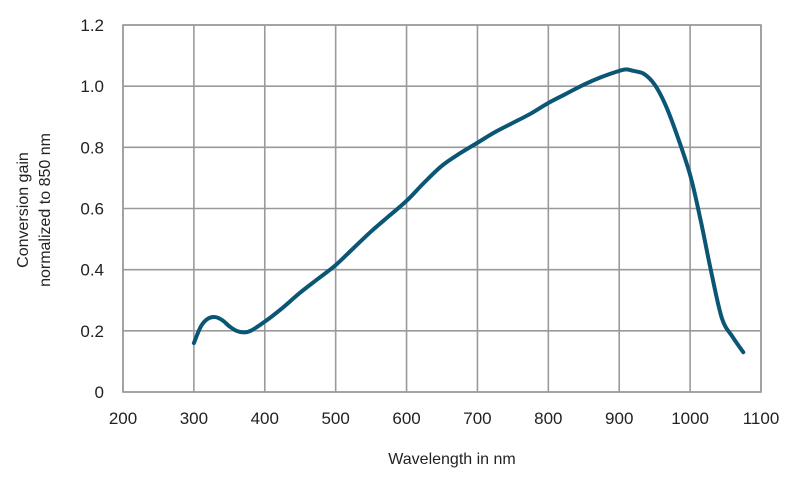 This screenshot has width=789, height=479. Describe the element at coordinates (265, 418) in the screenshot. I see `x-tick-label: 400` at that location.